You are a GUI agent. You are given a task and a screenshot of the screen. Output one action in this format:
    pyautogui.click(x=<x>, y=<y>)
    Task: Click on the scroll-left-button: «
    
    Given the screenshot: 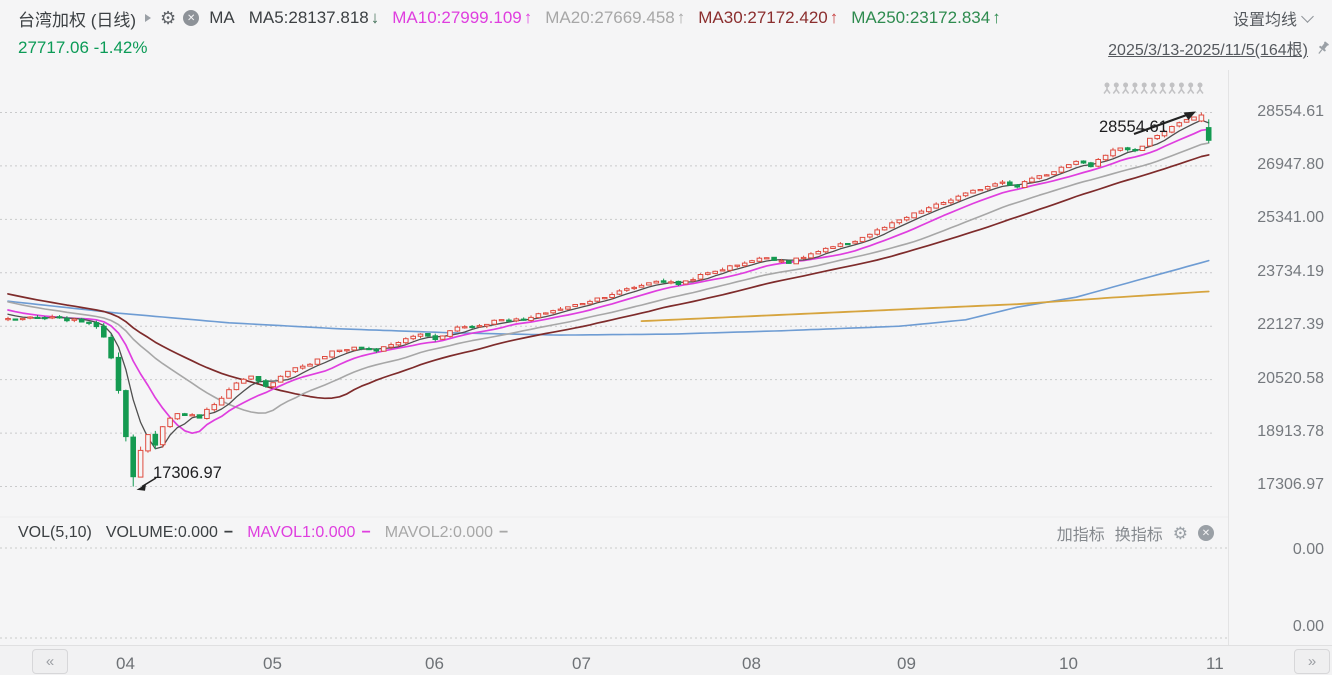 What is the action you would take?
    pyautogui.click(x=50, y=661)
    